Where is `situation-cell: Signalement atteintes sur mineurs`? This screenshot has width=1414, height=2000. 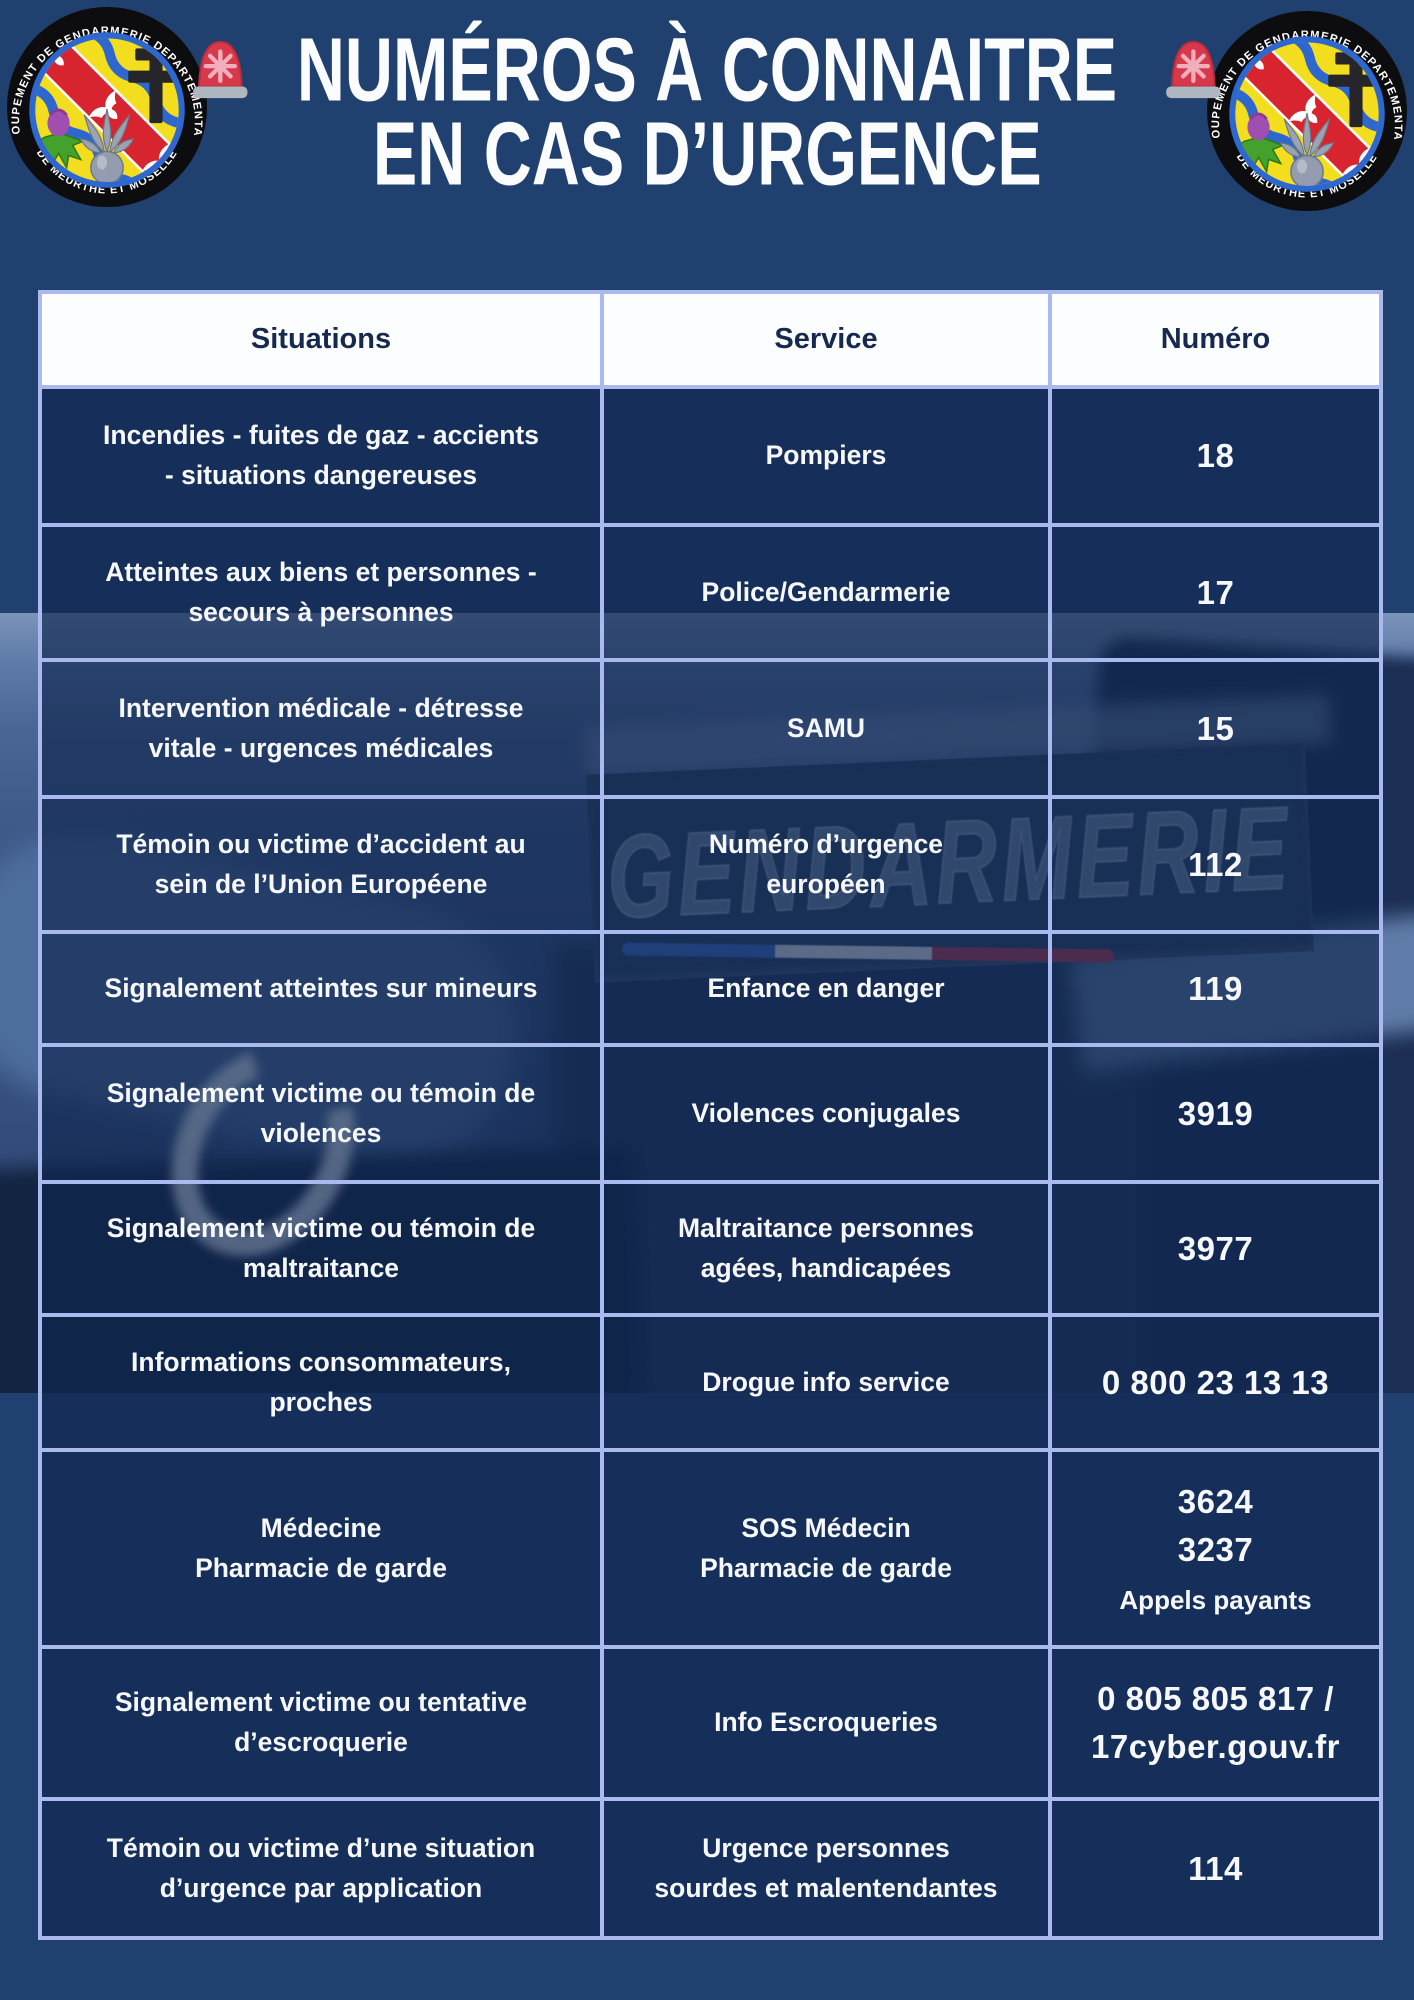 situation-cell: Signalement atteintes sur mineurs is located at coordinates (323, 990).